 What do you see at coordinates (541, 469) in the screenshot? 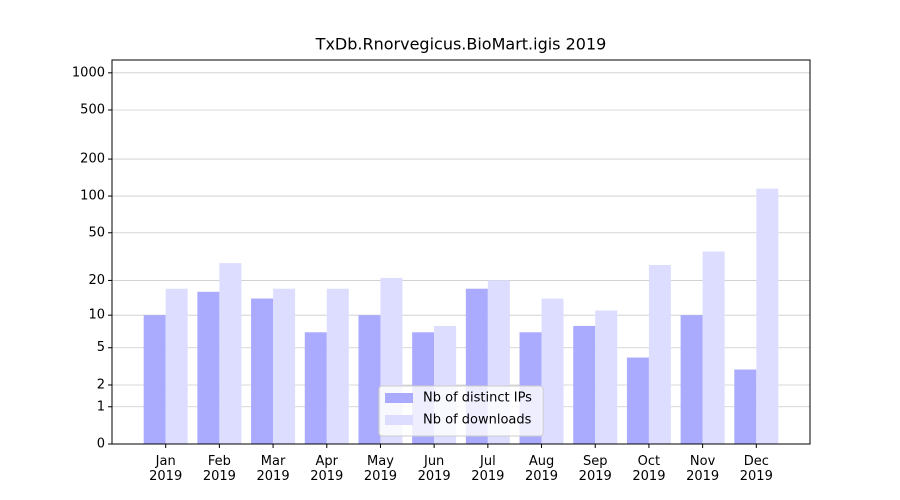
I see `x-tick-label: Aug 2019` at bounding box center [541, 469].